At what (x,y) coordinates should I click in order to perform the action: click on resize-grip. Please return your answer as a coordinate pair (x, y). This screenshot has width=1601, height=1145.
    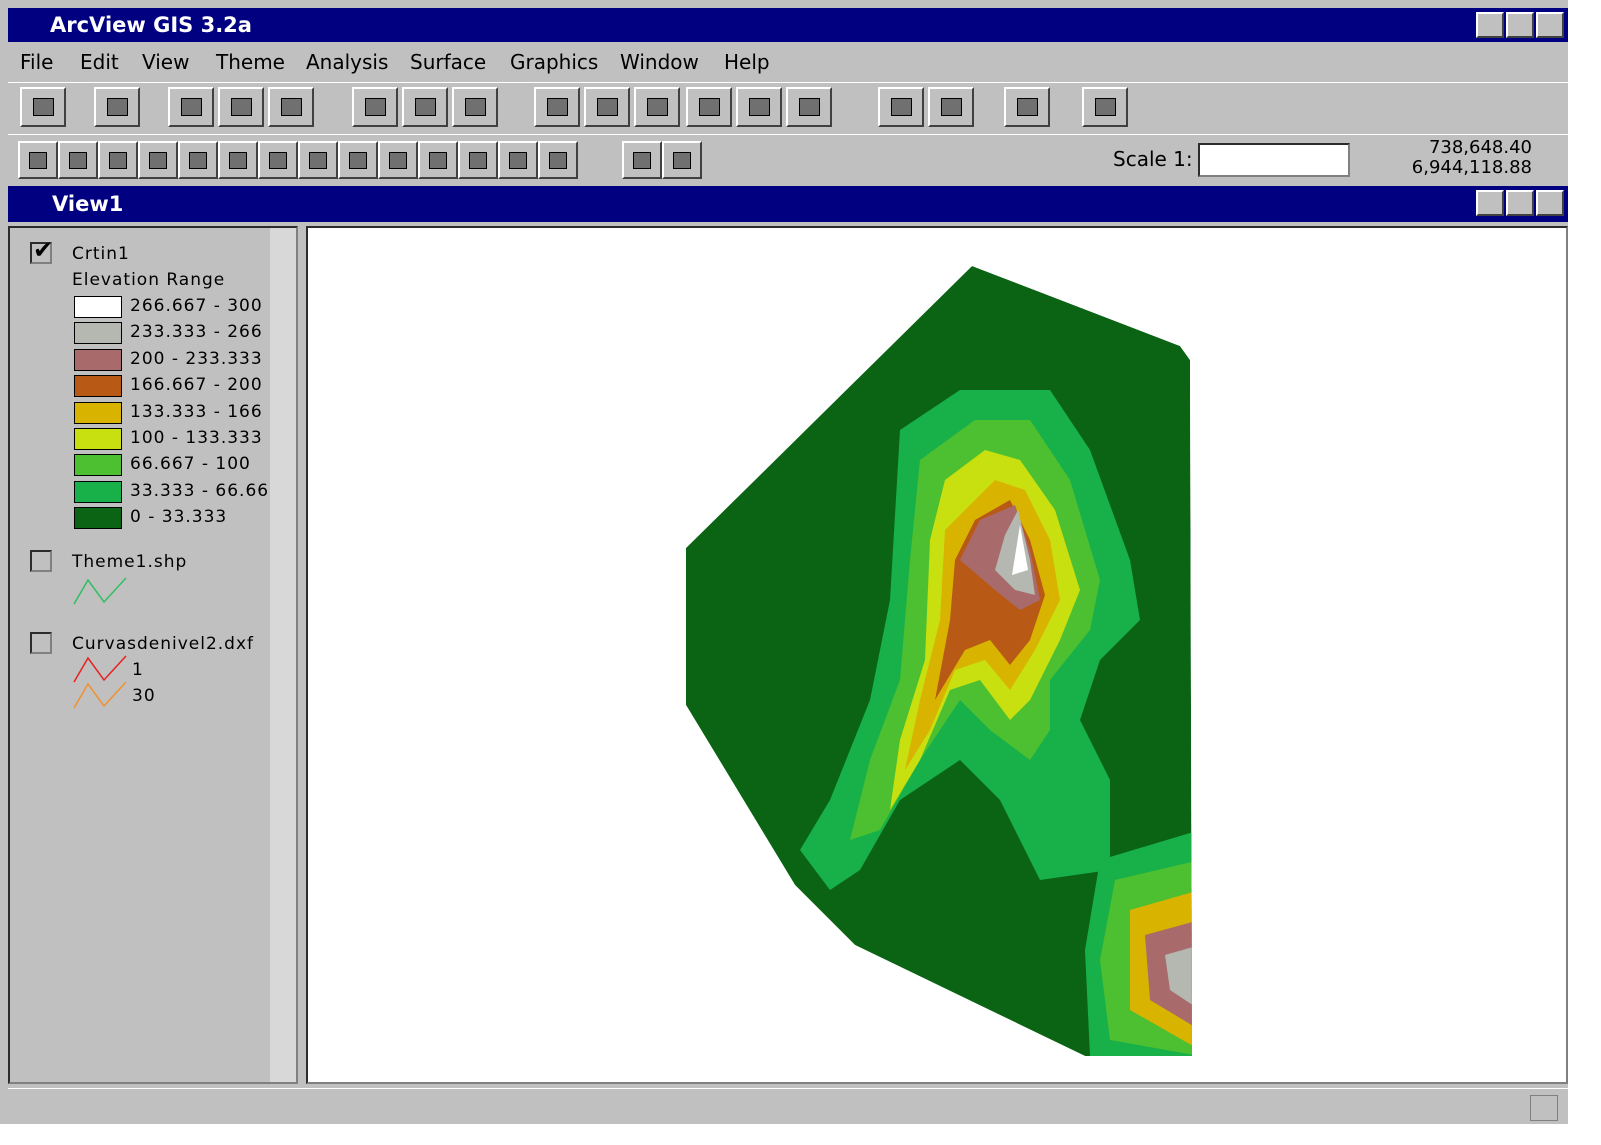
    Looking at the image, I should click on (1544, 1108).